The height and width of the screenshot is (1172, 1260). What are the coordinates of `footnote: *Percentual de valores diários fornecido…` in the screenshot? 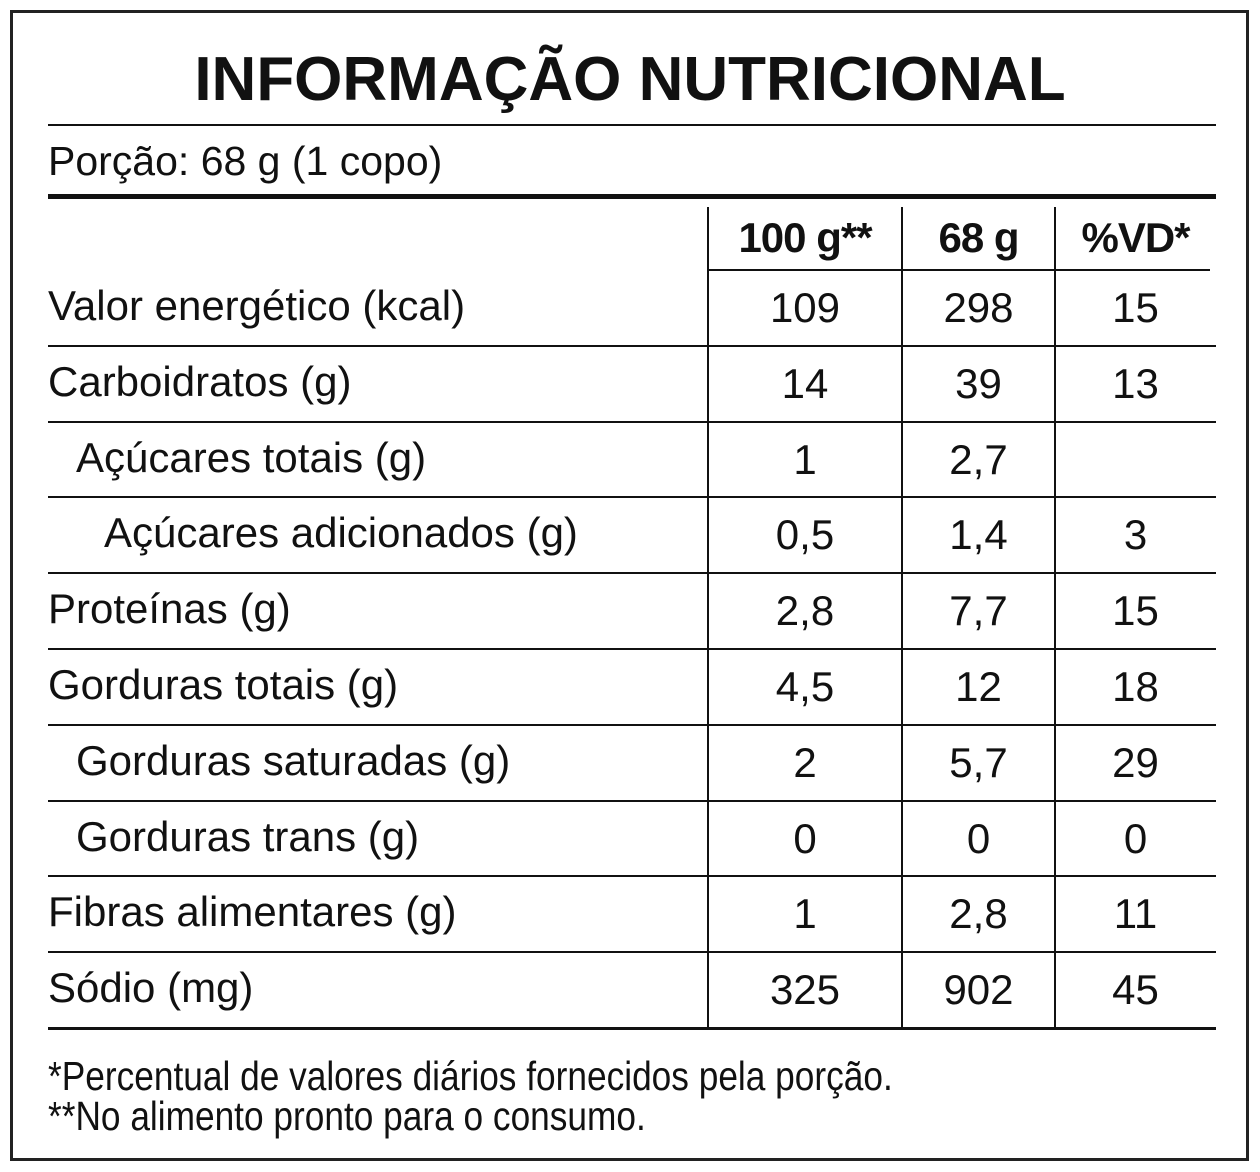 It's located at (470, 1076).